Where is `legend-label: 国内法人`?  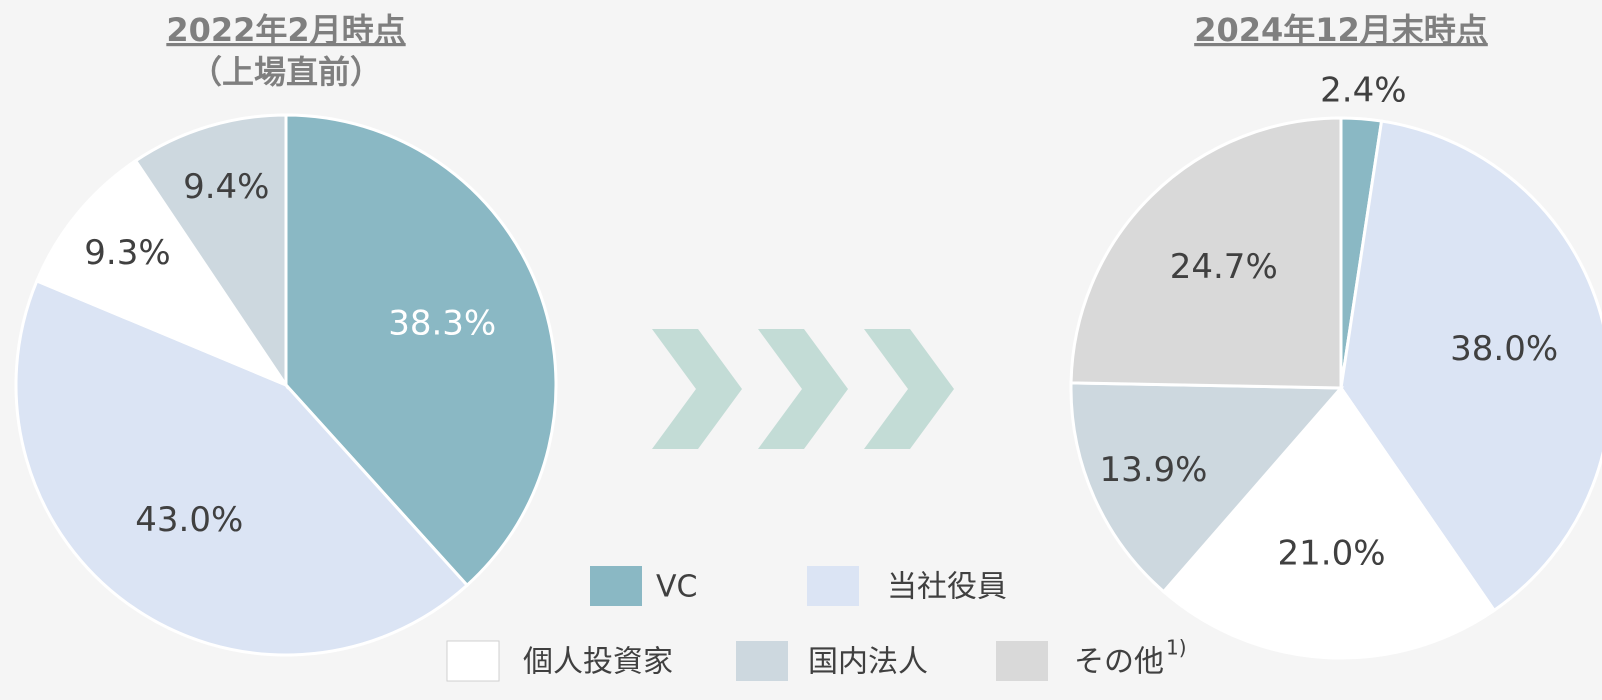
legend-label: 国内法人 is located at coordinates (868, 662).